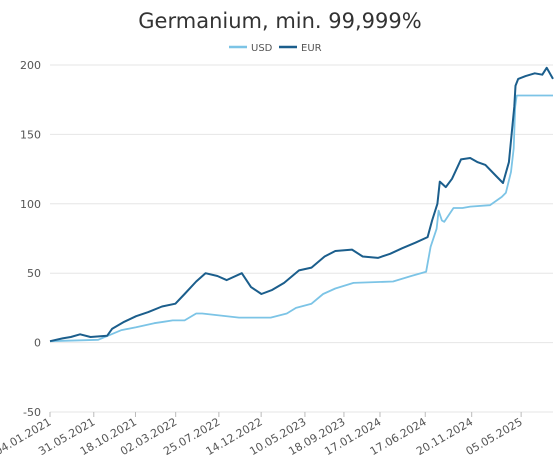 The width and height of the screenshot is (560, 463). Describe the element at coordinates (494, 436) in the screenshot. I see `x-tick-label: 05.05.2025` at that location.